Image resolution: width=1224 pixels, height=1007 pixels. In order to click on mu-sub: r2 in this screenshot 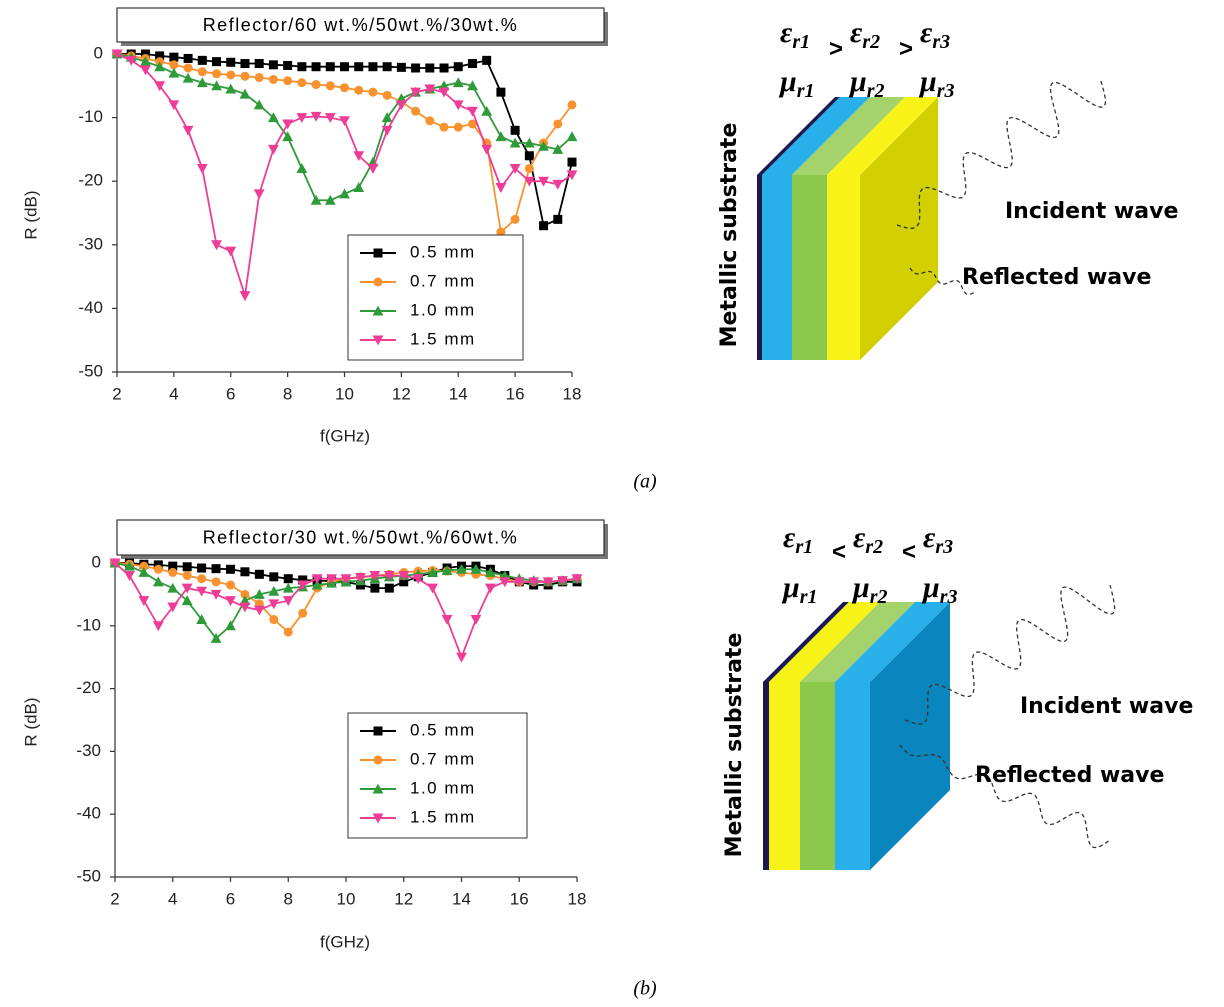, I will do `click(876, 91)`.